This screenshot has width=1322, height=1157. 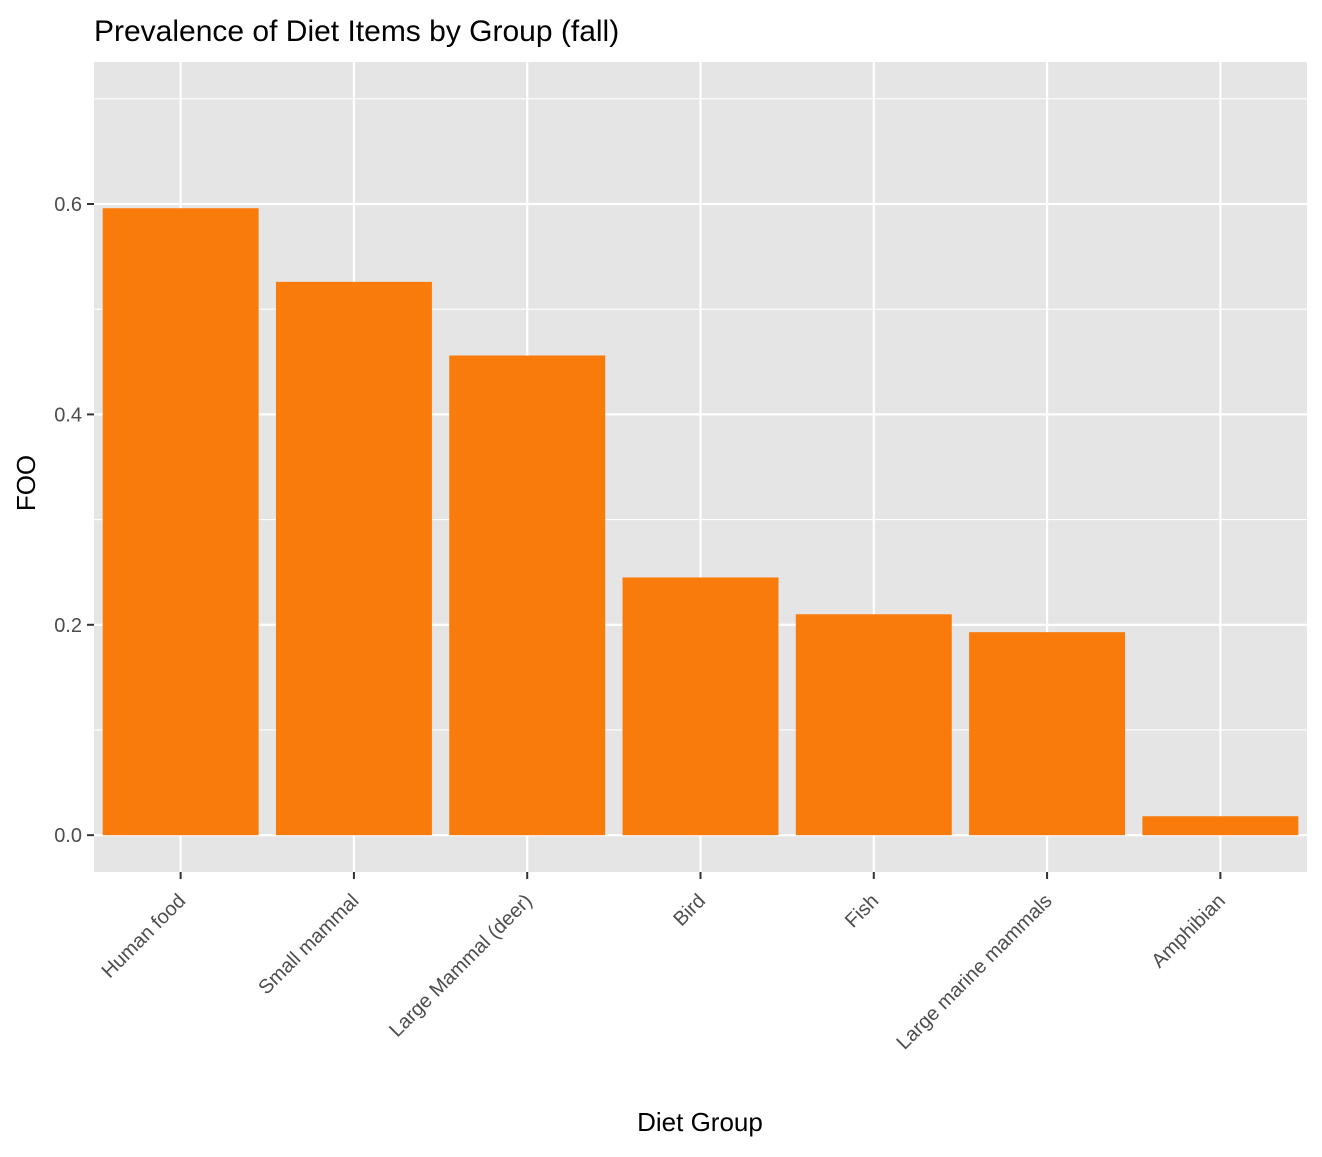 I want to click on x-axis-title: Diet Group, so click(x=700, y=1122).